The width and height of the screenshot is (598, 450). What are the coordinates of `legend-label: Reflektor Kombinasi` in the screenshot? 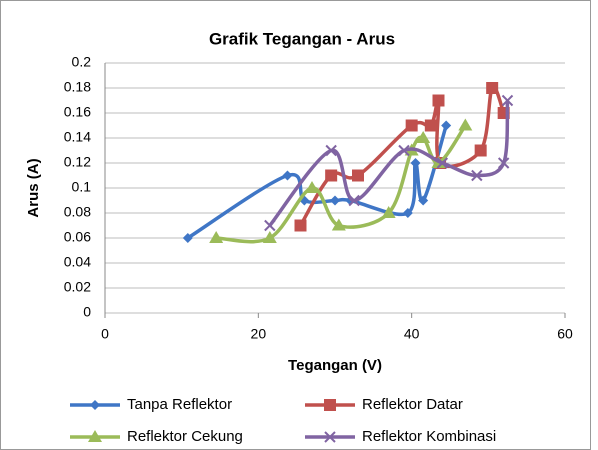 It's located at (429, 436).